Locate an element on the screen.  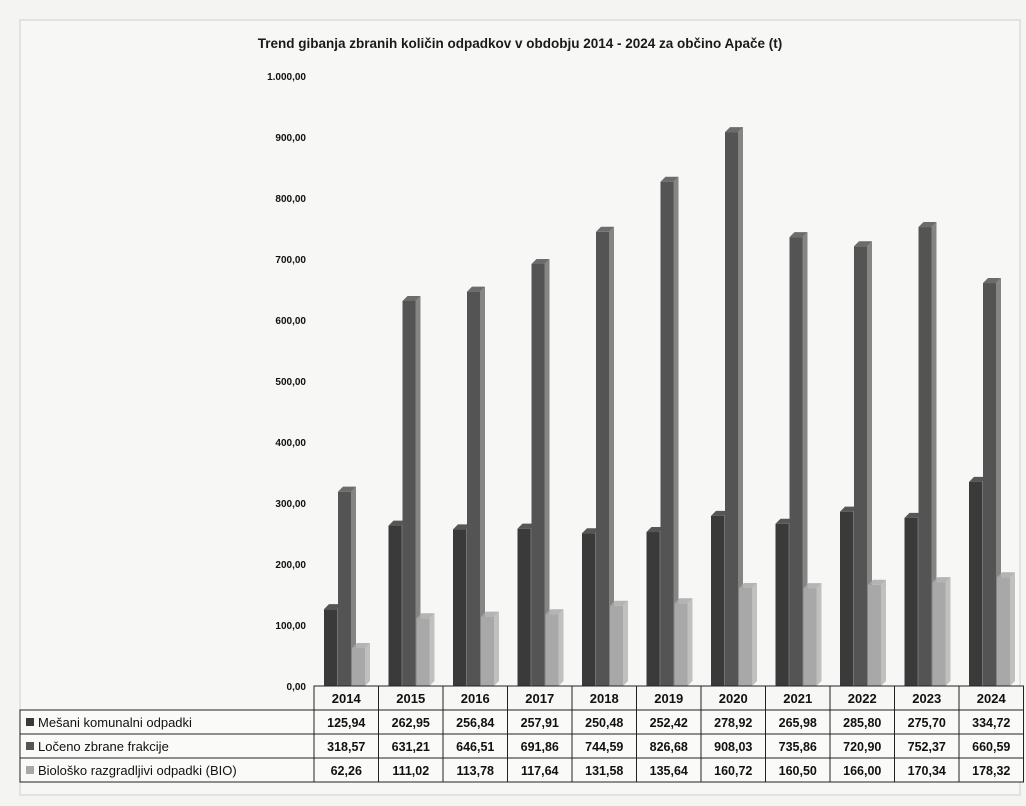
table-cell: 334,72 is located at coordinates (991, 723).